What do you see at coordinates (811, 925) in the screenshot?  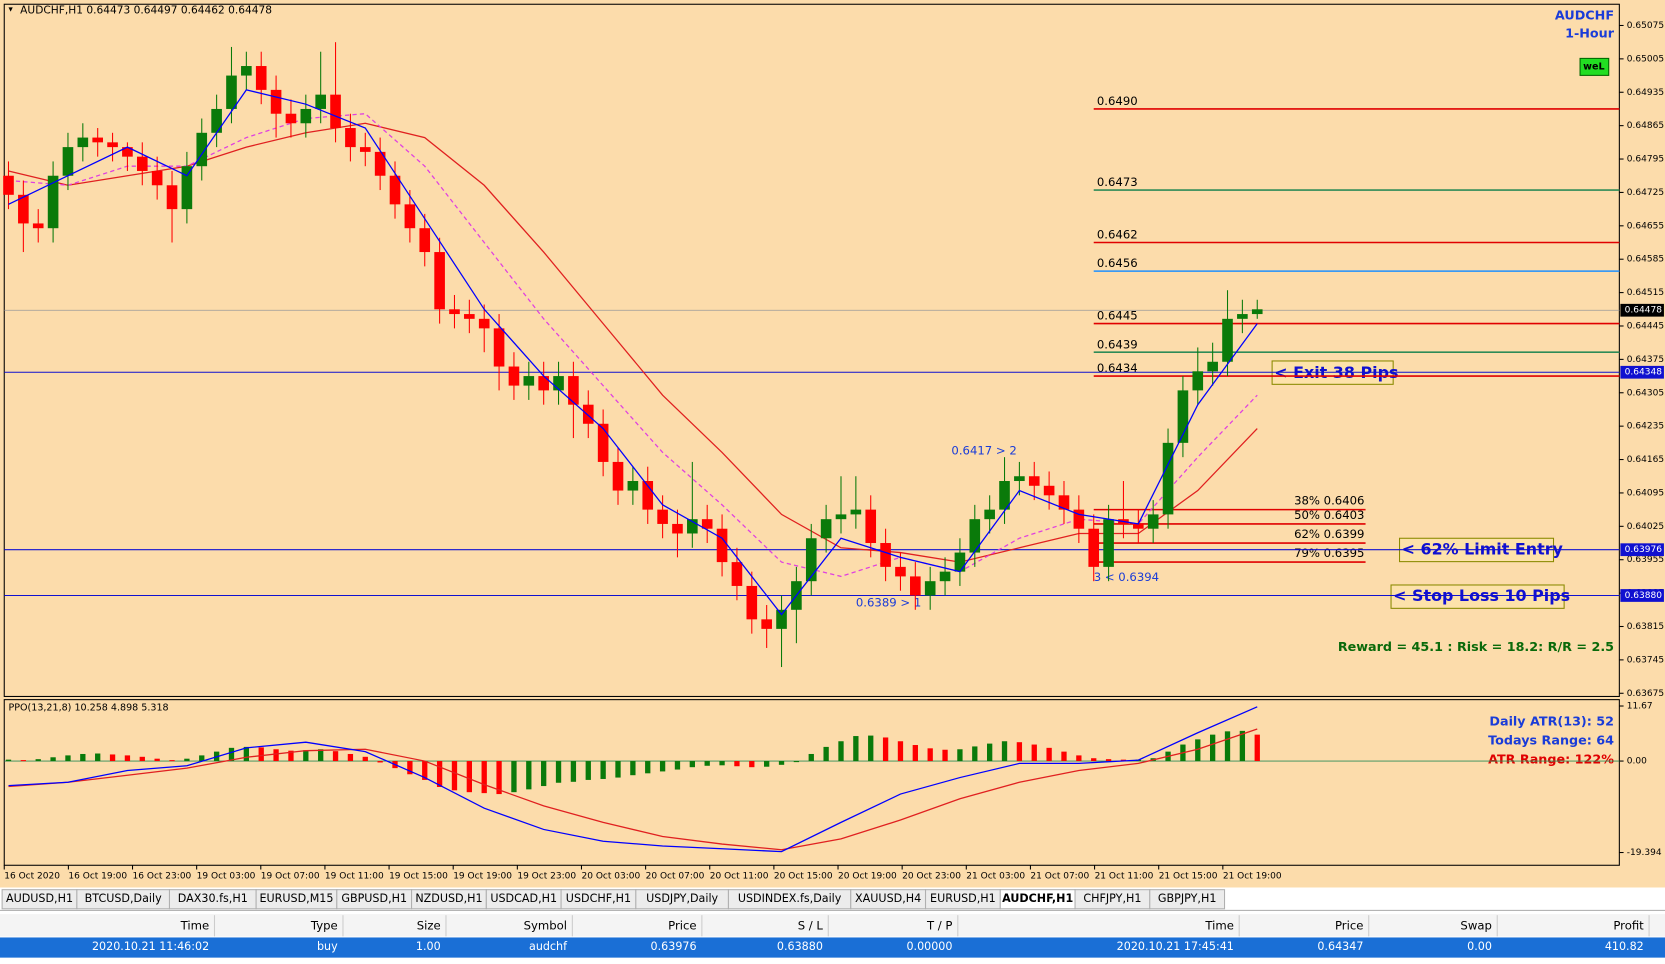 I see `table-header: S / L` at bounding box center [811, 925].